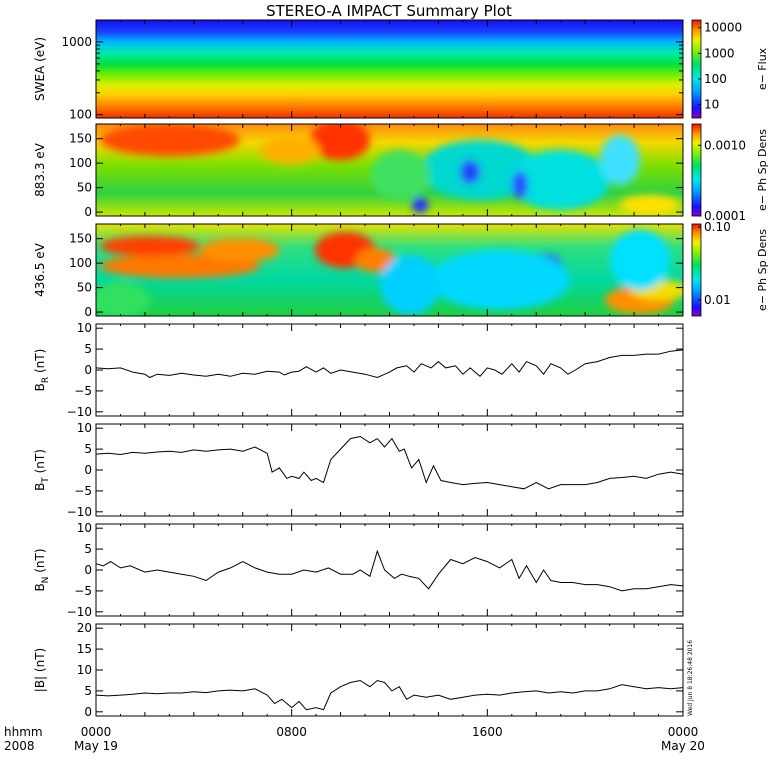  What do you see at coordinates (19, 746) in the screenshot?
I see `x-axis-corner-label: 2008` at bounding box center [19, 746].